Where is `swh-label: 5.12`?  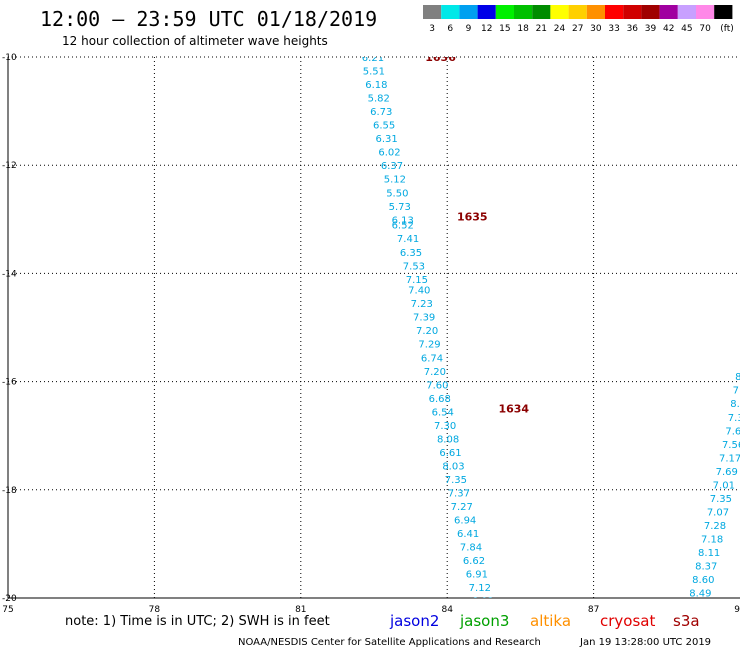
swh-label: 5.12 is located at coordinates (395, 180).